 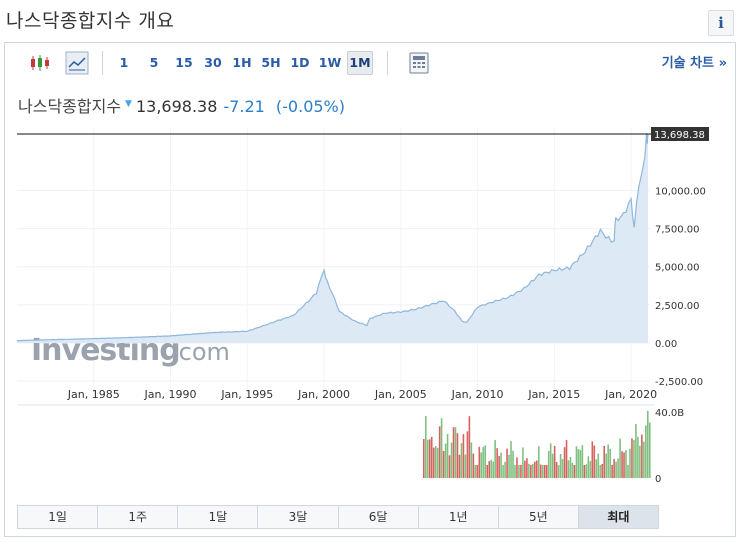 I want to click on down-triangle-icon: ▼, so click(x=128, y=104).